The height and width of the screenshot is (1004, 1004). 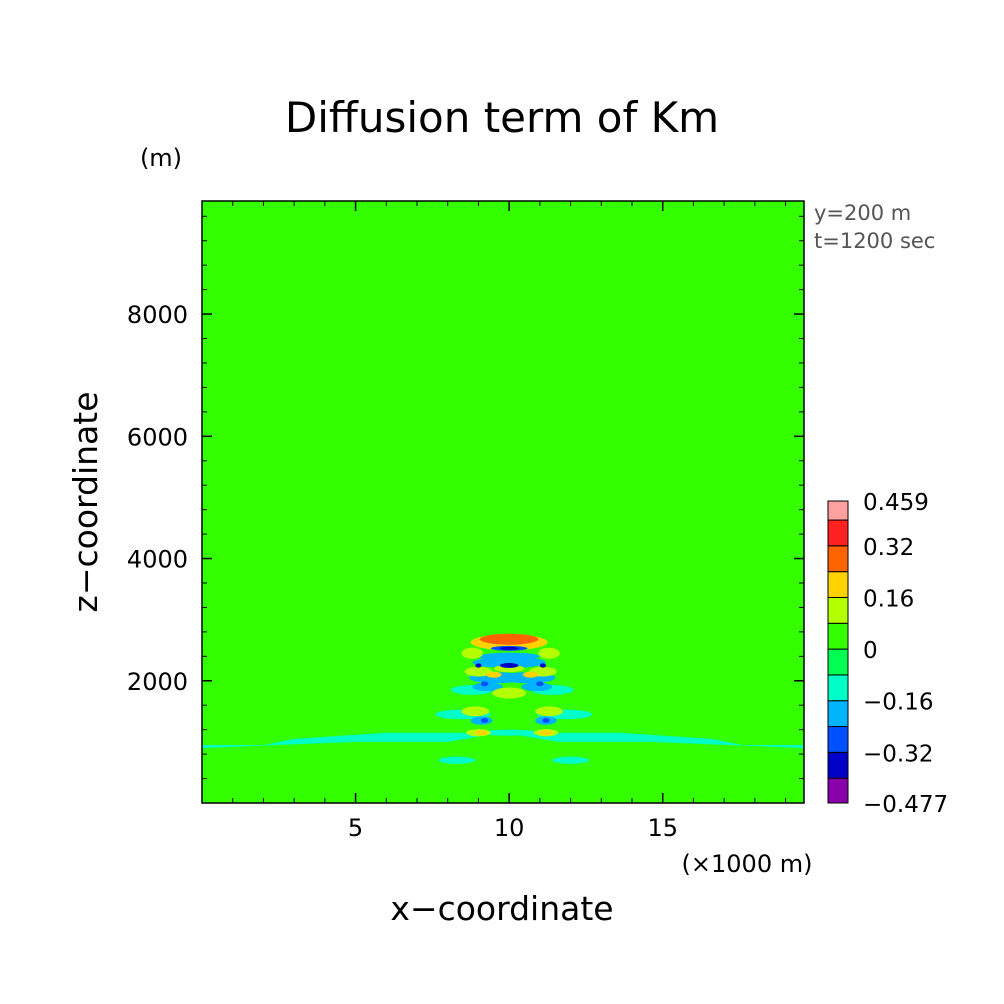 What do you see at coordinates (157, 315) in the screenshot?
I see `y-tick-label: 8000` at bounding box center [157, 315].